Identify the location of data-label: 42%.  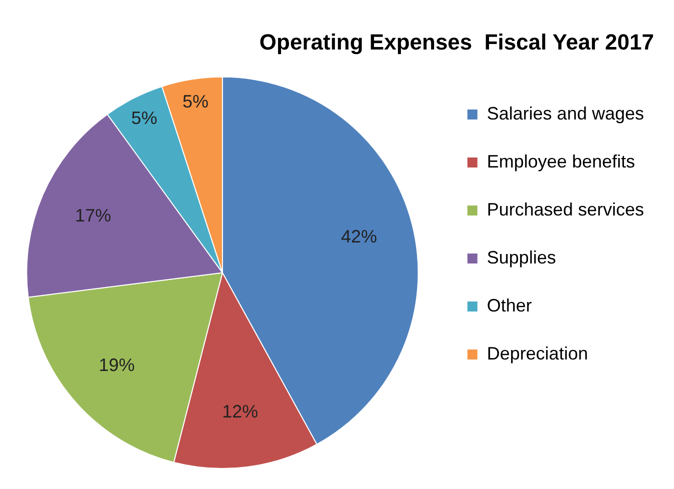
(359, 236).